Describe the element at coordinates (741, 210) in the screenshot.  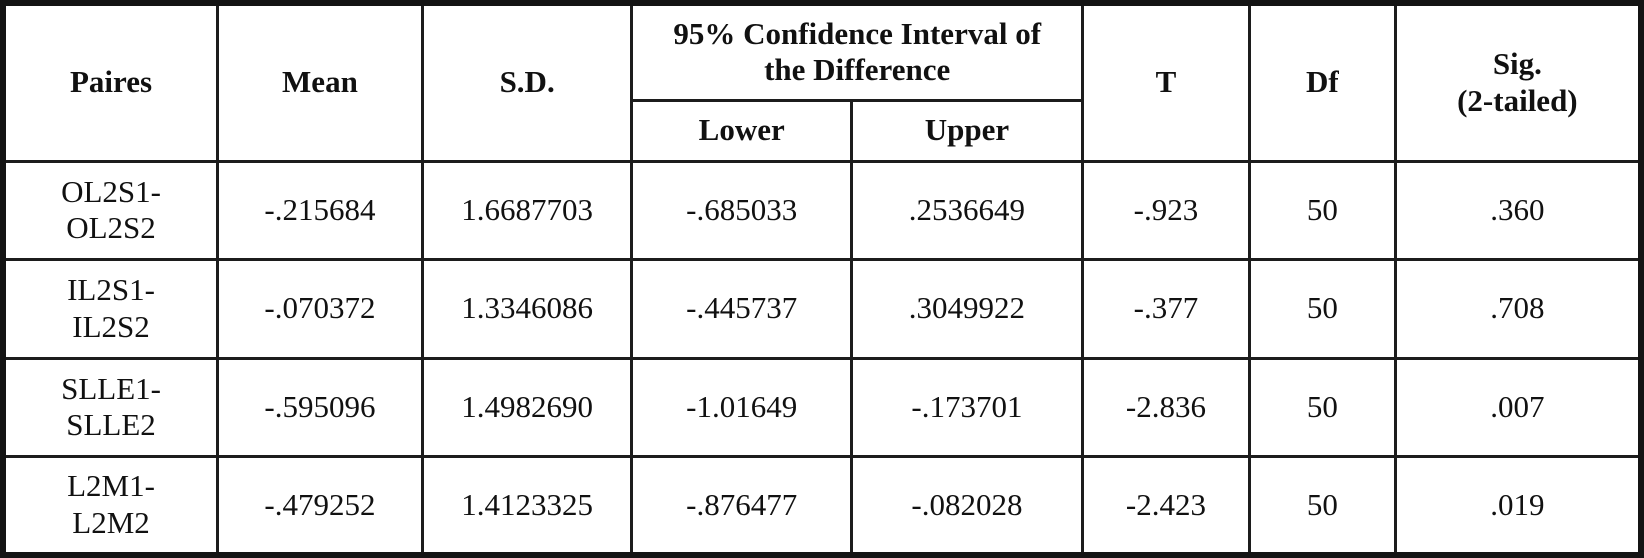
I see `ci-lower-value: -.685033` at that location.